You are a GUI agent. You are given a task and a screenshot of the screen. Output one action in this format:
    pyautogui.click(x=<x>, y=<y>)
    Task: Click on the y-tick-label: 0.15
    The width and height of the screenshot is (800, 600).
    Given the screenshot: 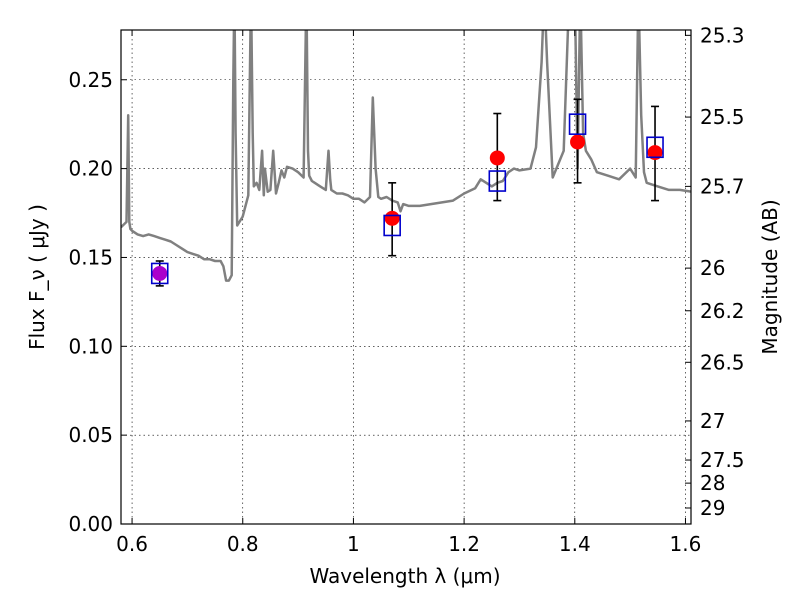 What is the action you would take?
    pyautogui.click(x=90, y=257)
    